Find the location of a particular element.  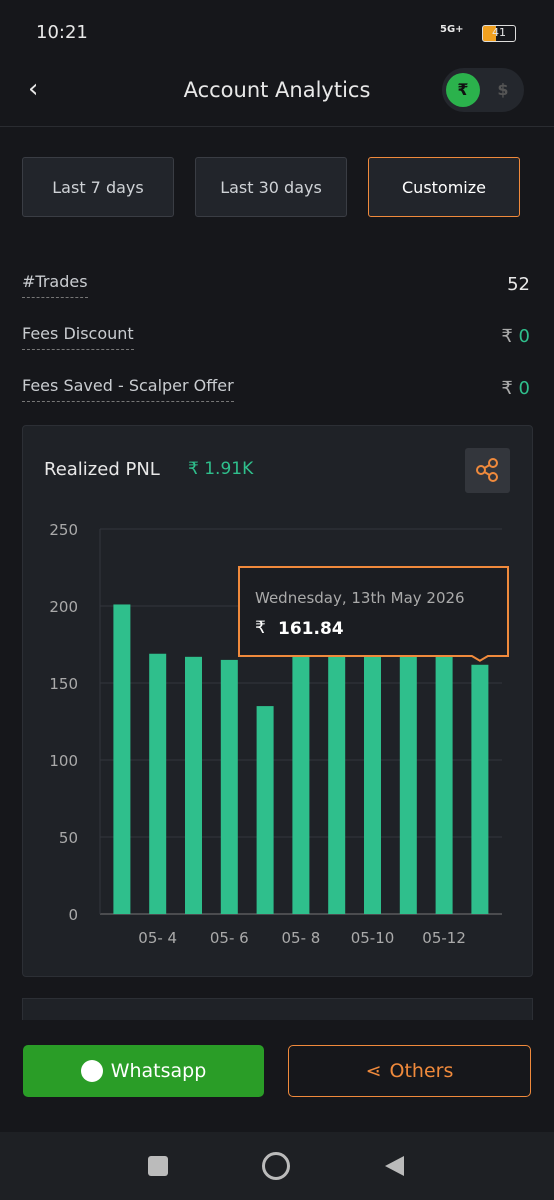

tooltip-currency: ₹ is located at coordinates (260, 628).